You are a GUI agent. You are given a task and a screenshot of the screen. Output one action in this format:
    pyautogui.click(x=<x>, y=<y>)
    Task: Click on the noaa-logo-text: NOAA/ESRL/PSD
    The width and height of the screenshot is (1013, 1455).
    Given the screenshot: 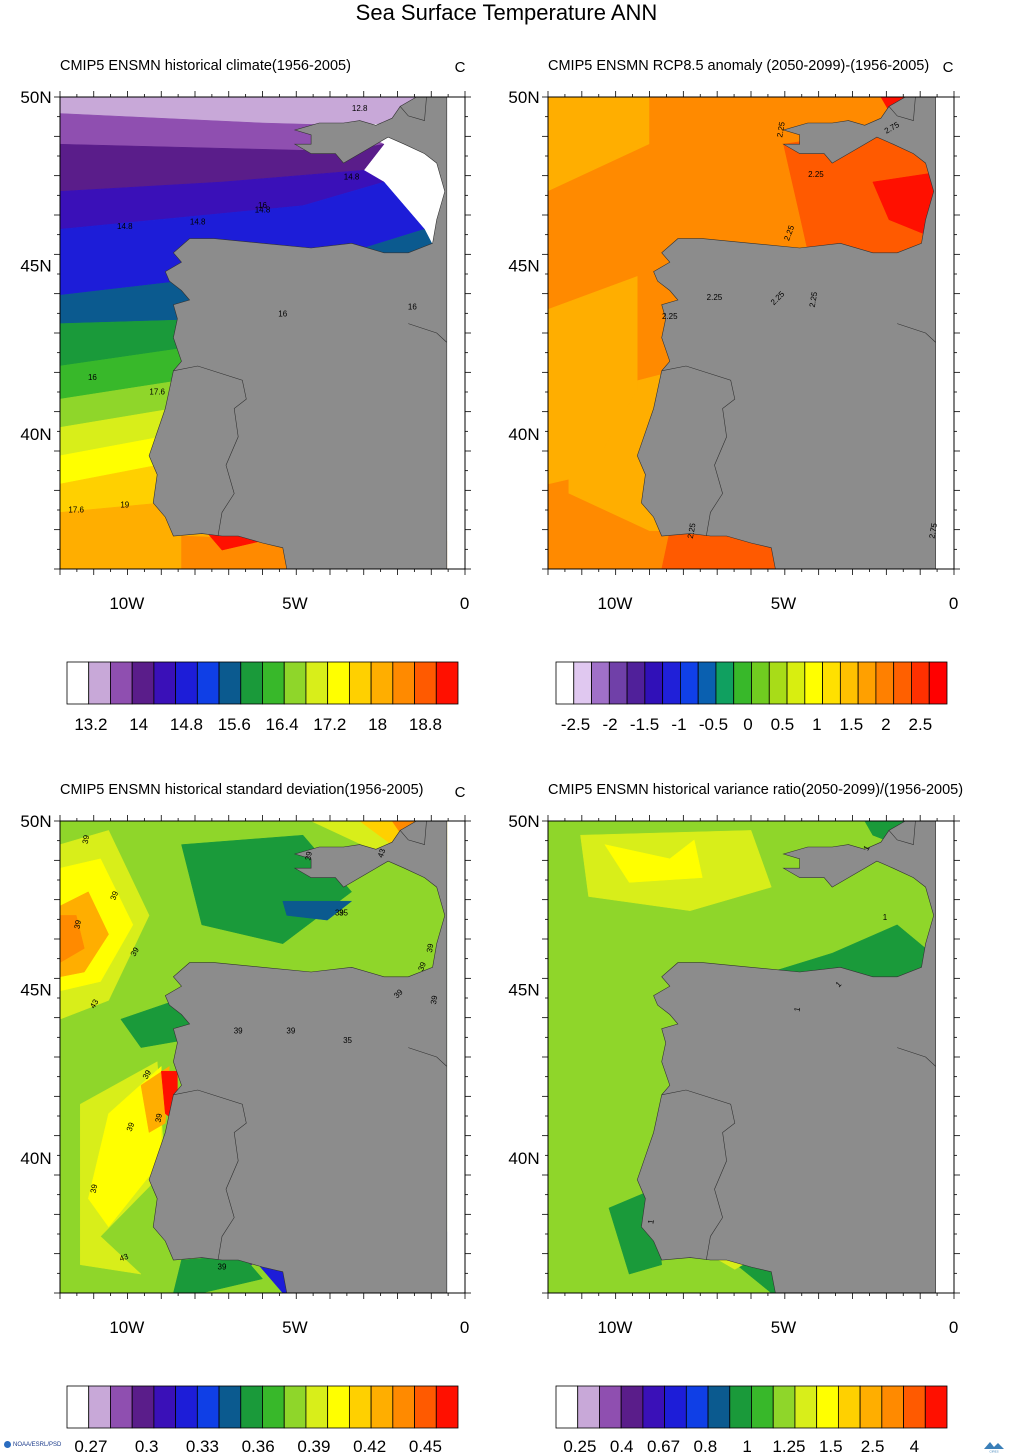 What is the action you would take?
    pyautogui.click(x=37, y=1445)
    